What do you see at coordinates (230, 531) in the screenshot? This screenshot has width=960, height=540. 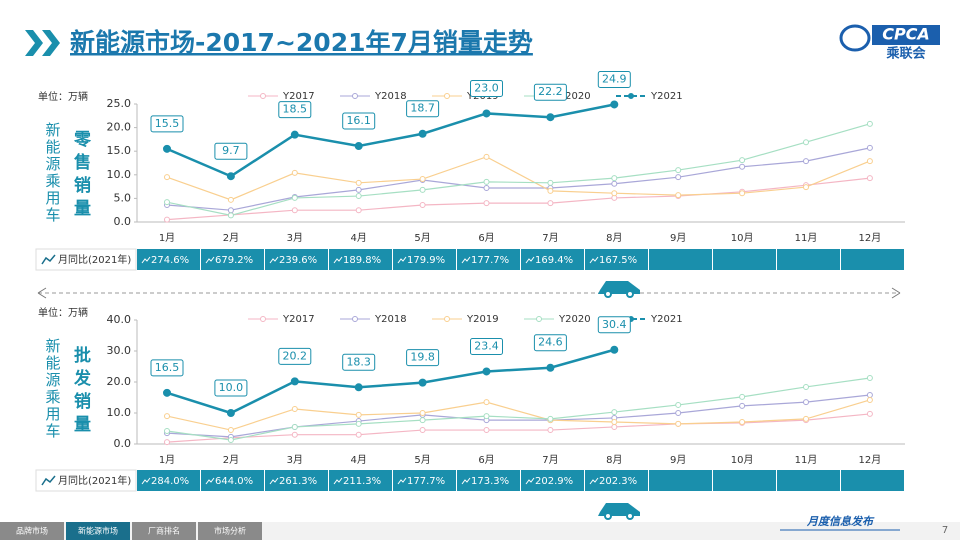 I see `footer-tab-label: 市场分析` at bounding box center [230, 531].